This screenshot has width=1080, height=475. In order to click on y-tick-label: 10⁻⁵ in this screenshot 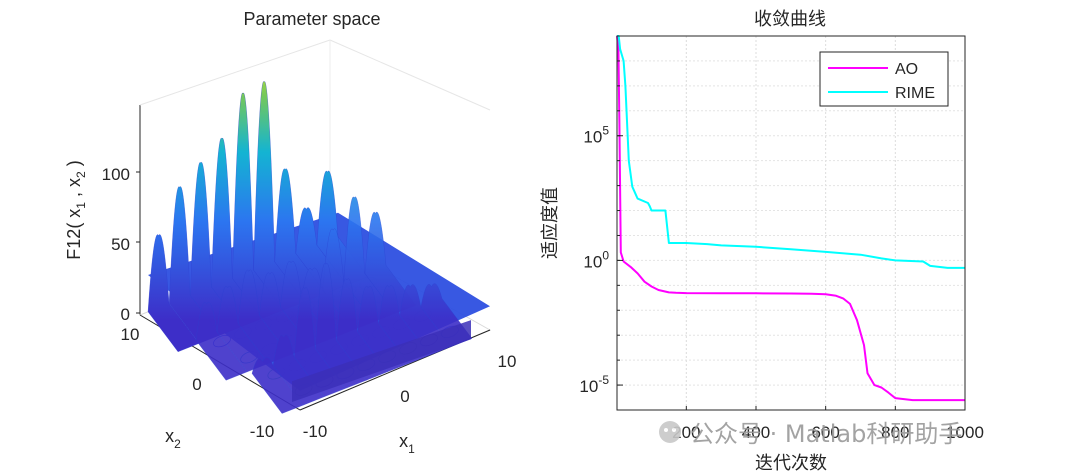, I will do `click(594, 384)`.